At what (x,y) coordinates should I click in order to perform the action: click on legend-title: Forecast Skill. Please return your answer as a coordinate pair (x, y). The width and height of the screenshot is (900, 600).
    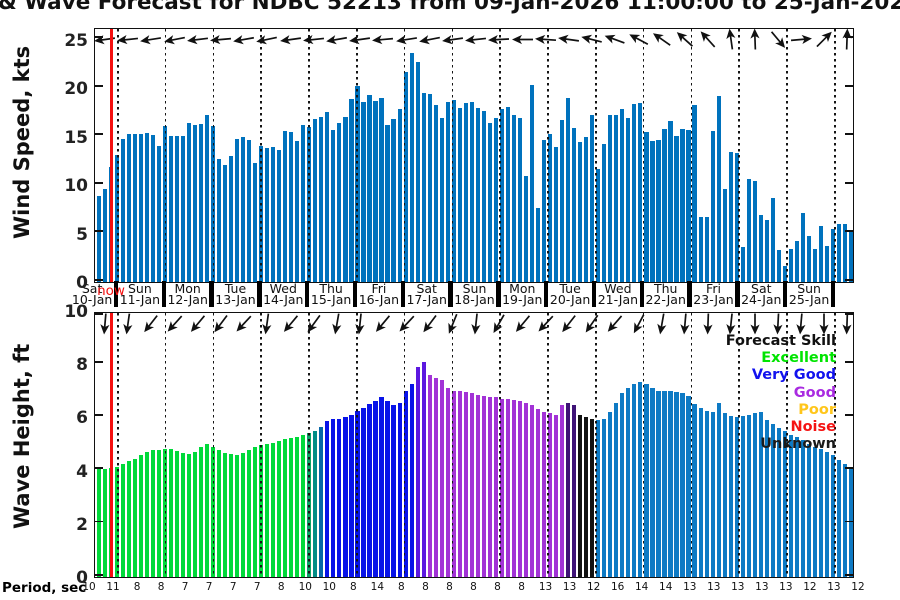
    Looking at the image, I should click on (780, 341).